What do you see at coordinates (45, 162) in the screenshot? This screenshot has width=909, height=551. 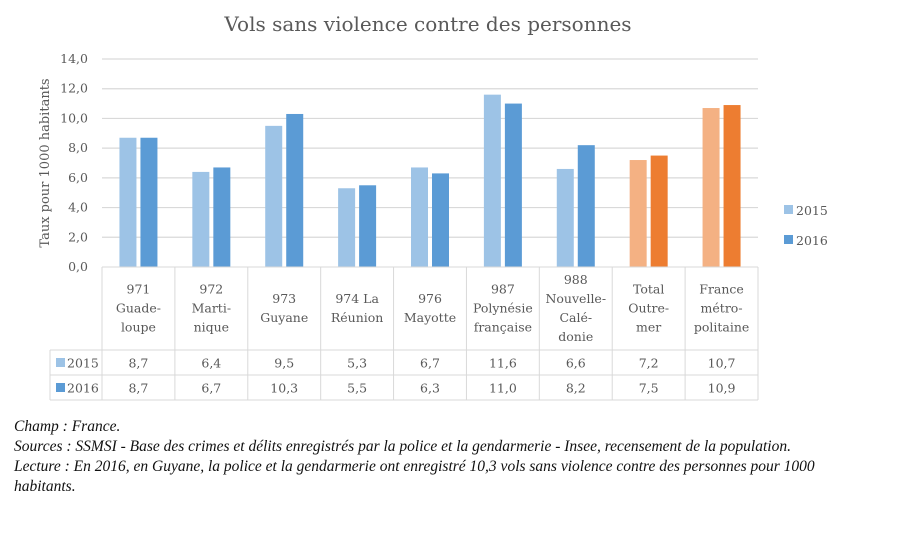 I see `y-axis-label: Taux pour 1000 habitants` at bounding box center [45, 162].